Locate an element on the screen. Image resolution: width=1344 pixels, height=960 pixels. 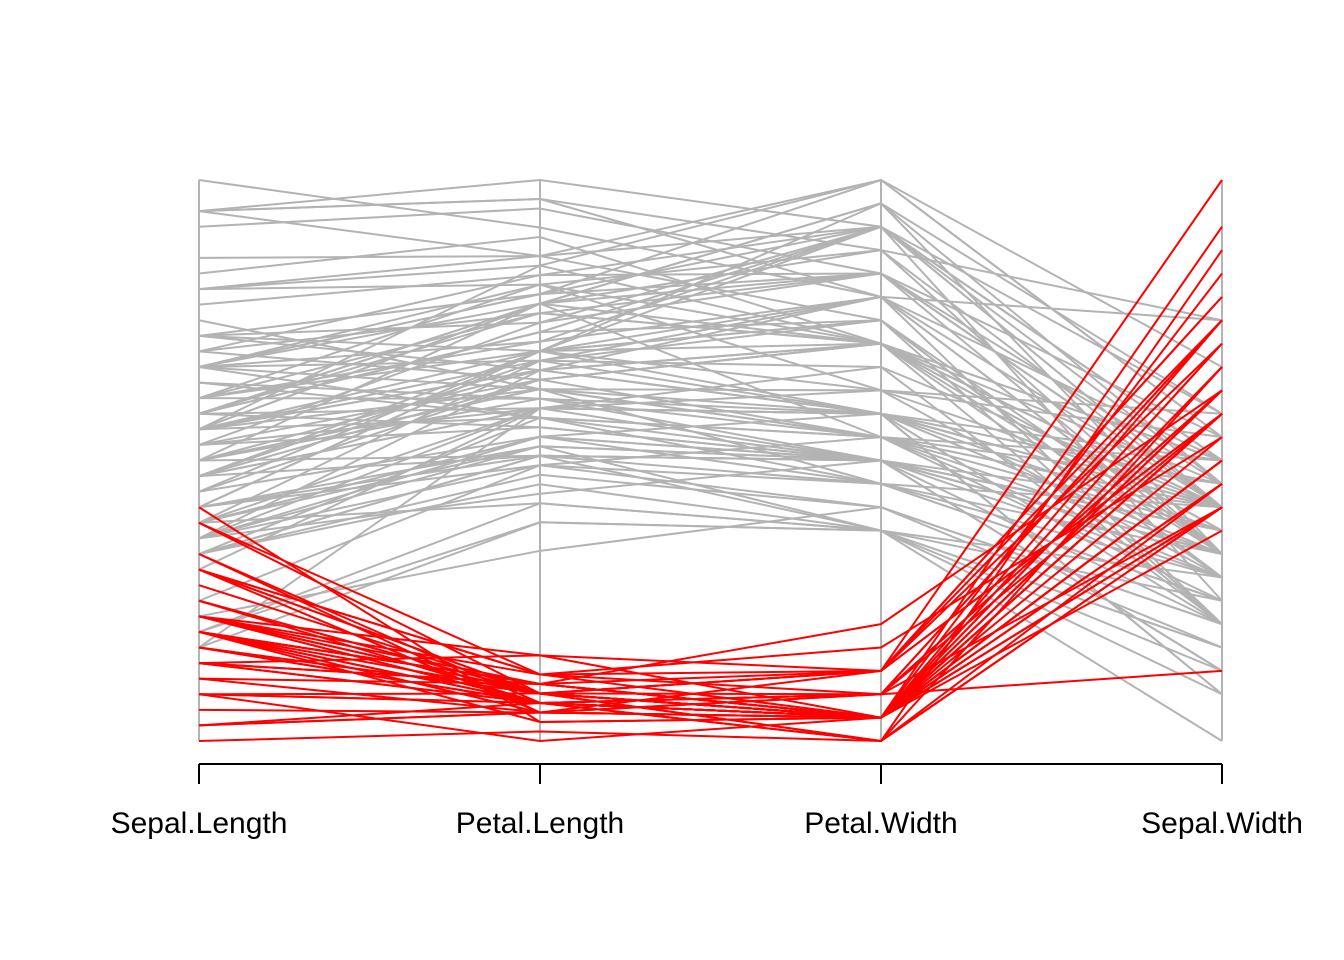
x-axis-tick-label-3: Petal.Width is located at coordinates (880, 823).